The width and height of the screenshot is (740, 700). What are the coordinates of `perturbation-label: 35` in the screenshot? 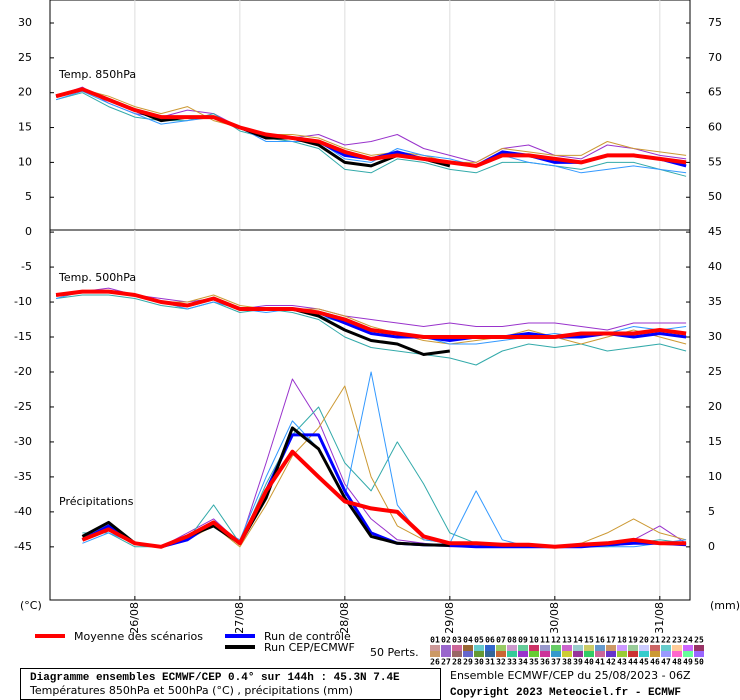 It's located at (534, 662).